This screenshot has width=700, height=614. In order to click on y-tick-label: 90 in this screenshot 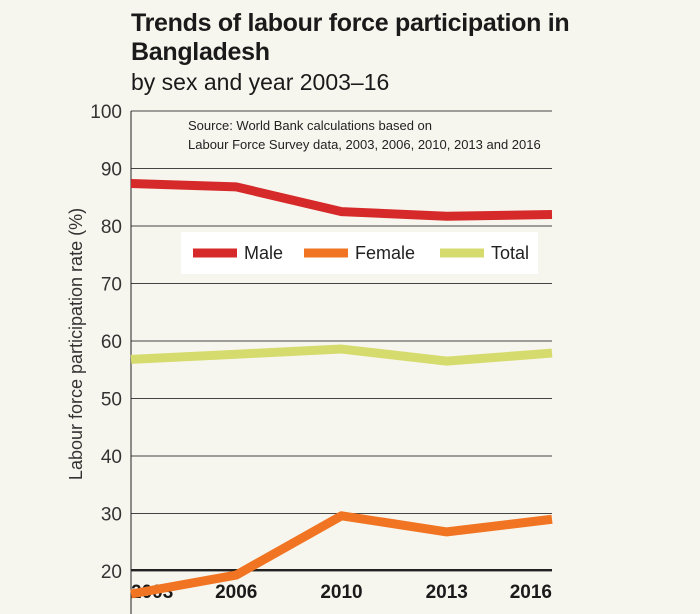, I will do `click(111, 170)`.